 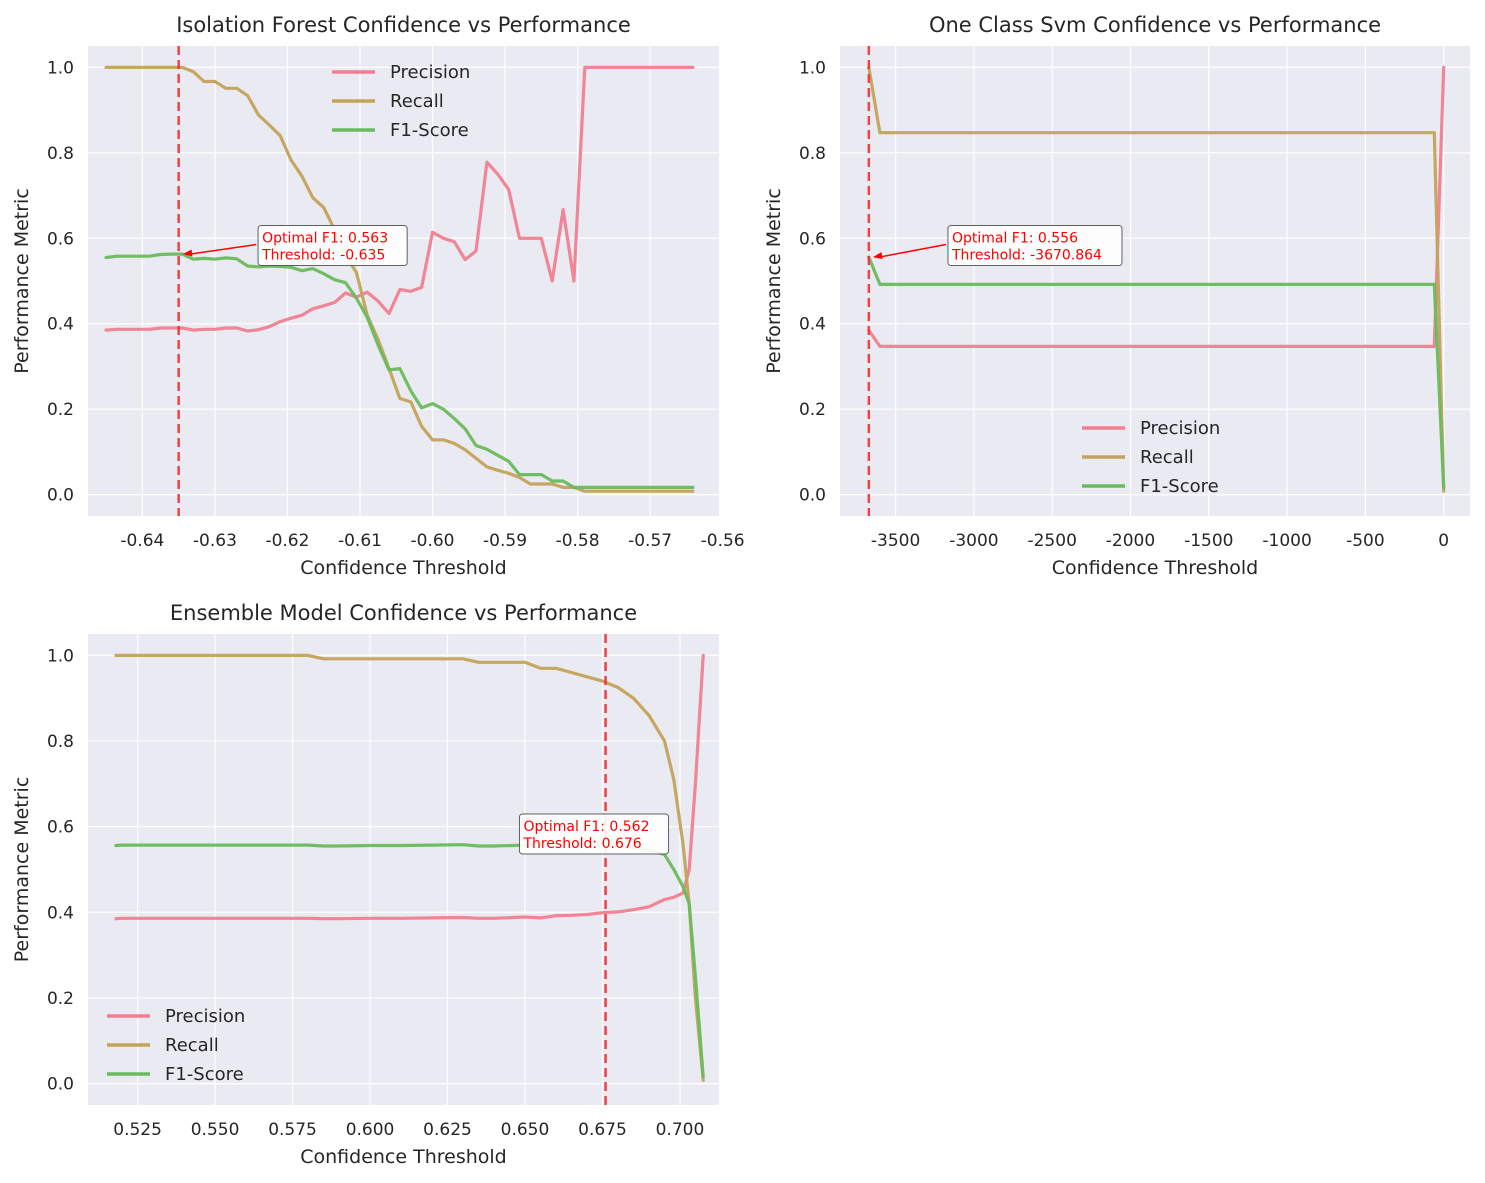 I want to click on x-tick-label: -0.62, so click(x=287, y=541).